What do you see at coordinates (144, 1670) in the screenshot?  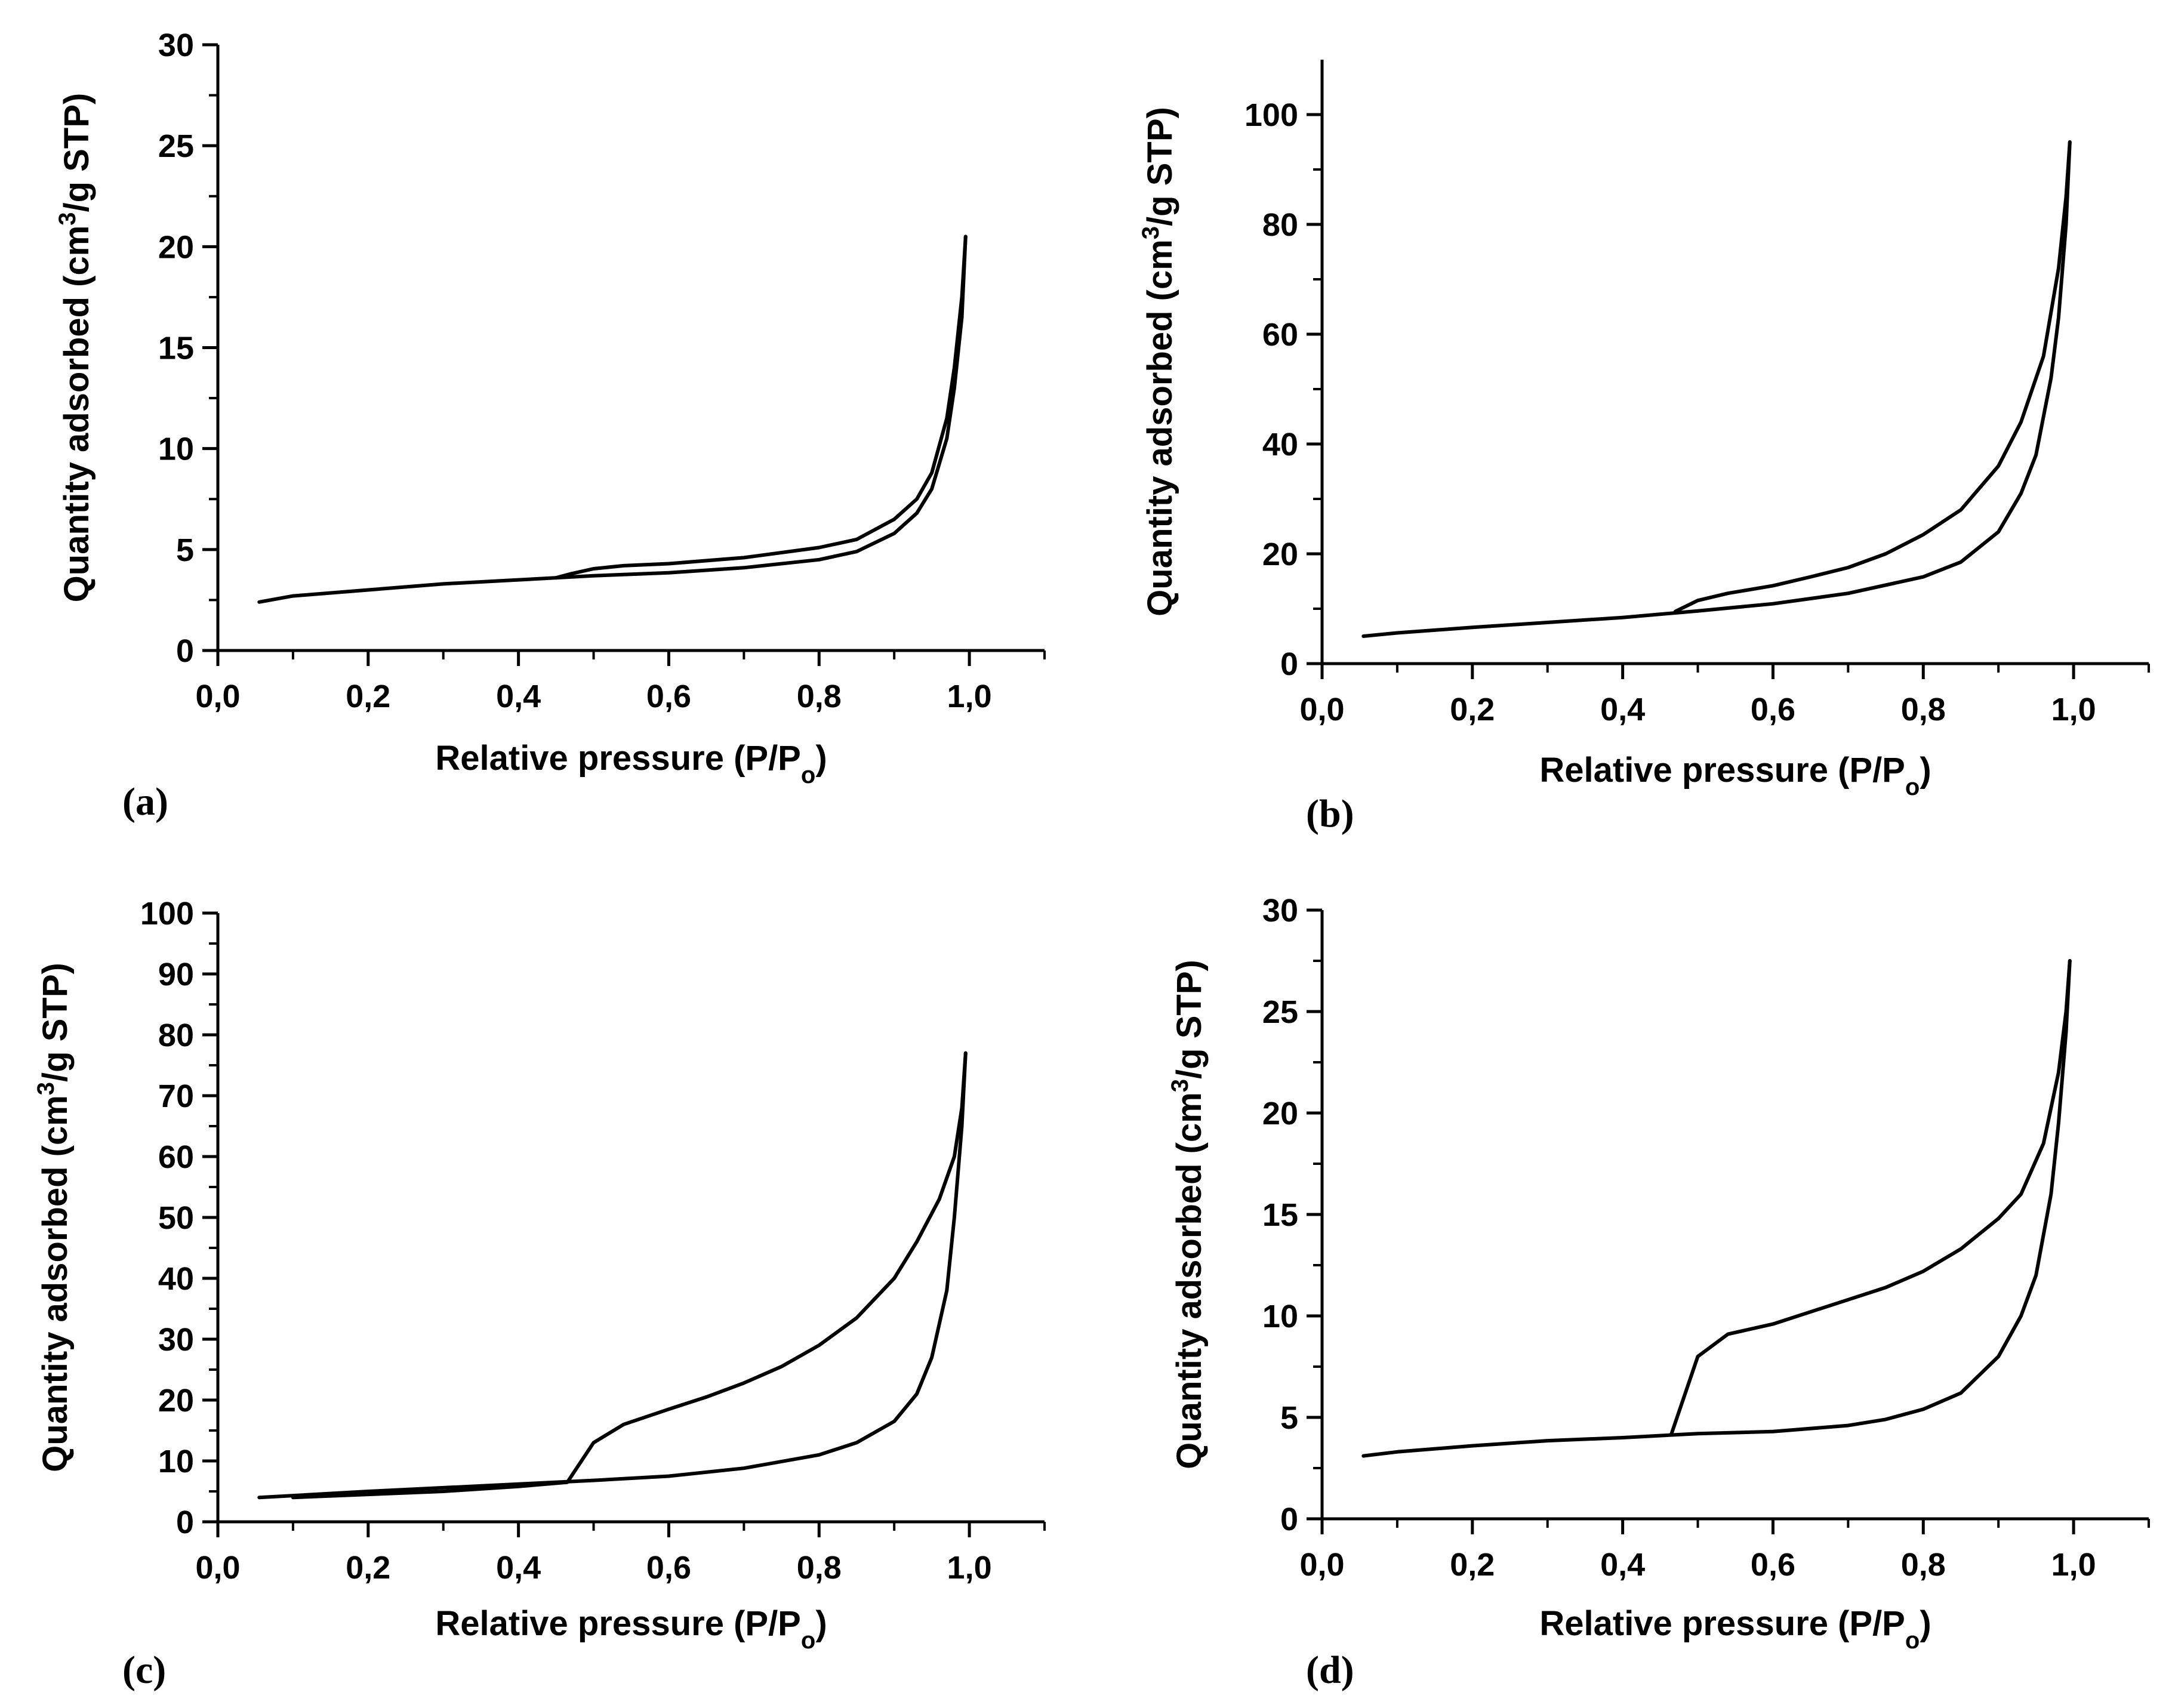 I see `panel-label: (c)` at bounding box center [144, 1670].